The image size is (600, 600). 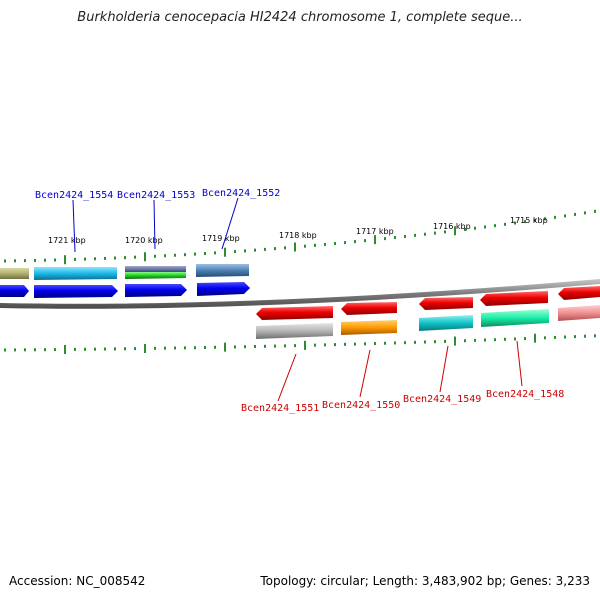 I want to click on gene-label: Bcen2424_1548, so click(x=525, y=394).